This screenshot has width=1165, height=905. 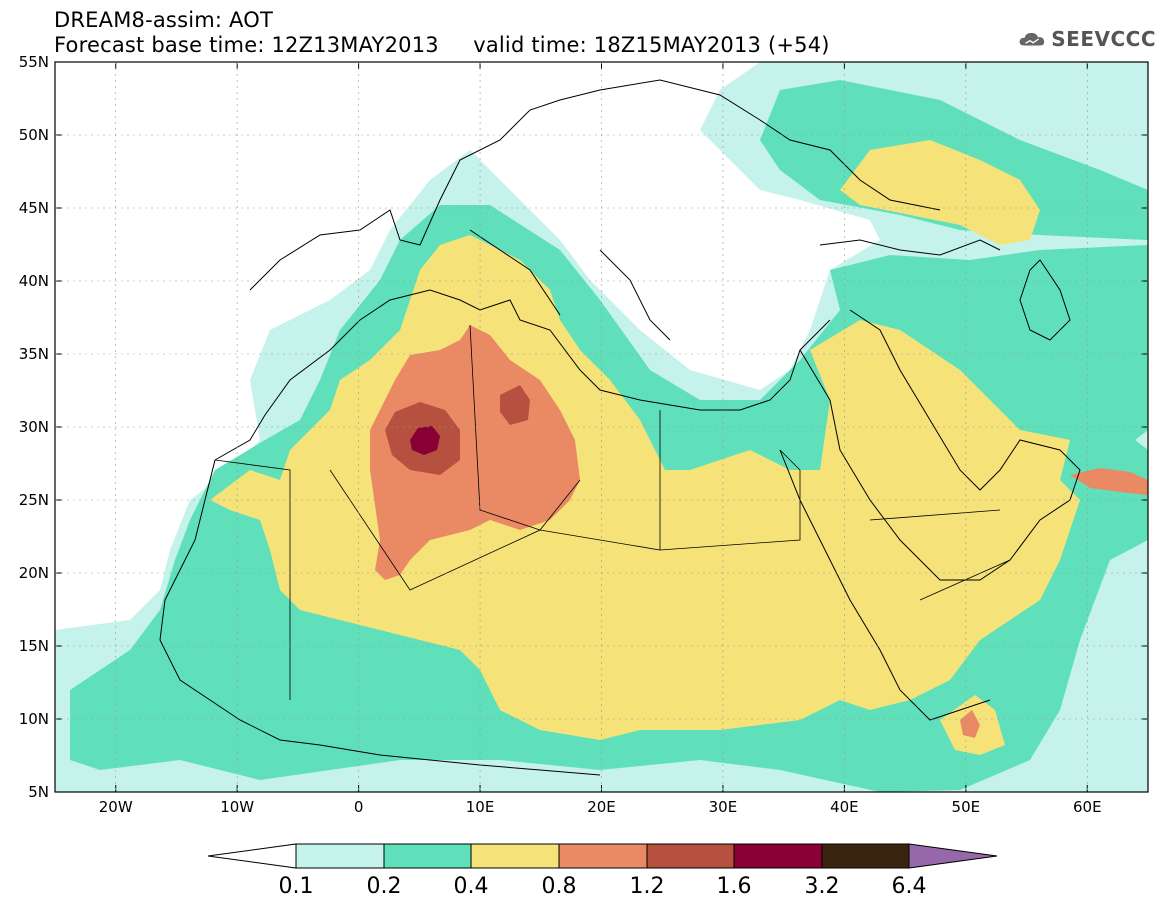 What do you see at coordinates (515, 272) in the screenshot?
I see `italy-coast` at bounding box center [515, 272].